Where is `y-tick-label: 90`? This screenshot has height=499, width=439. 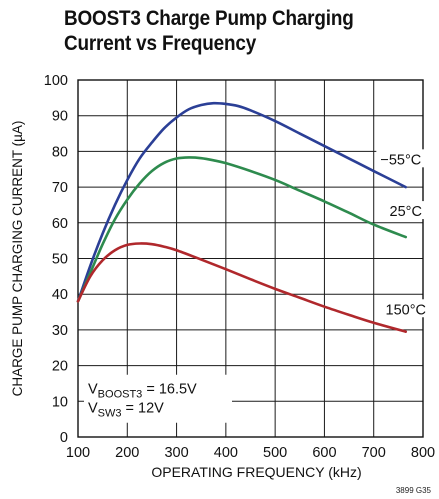
y-tick-label: 90 is located at coordinates (60, 117).